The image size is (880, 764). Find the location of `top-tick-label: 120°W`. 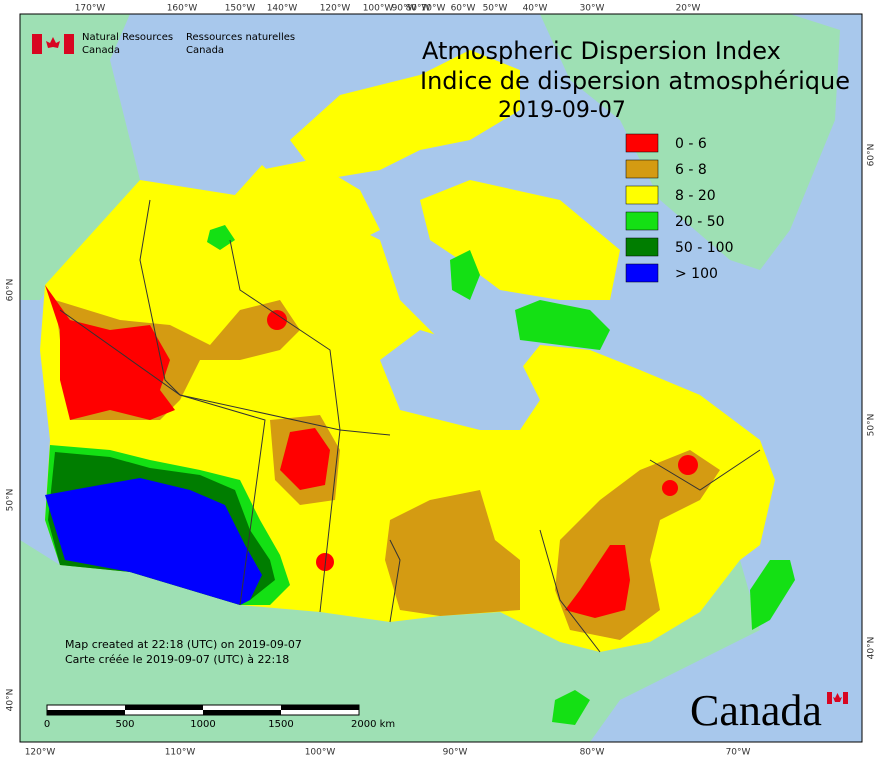

top-tick-label: 120°W is located at coordinates (335, 9).